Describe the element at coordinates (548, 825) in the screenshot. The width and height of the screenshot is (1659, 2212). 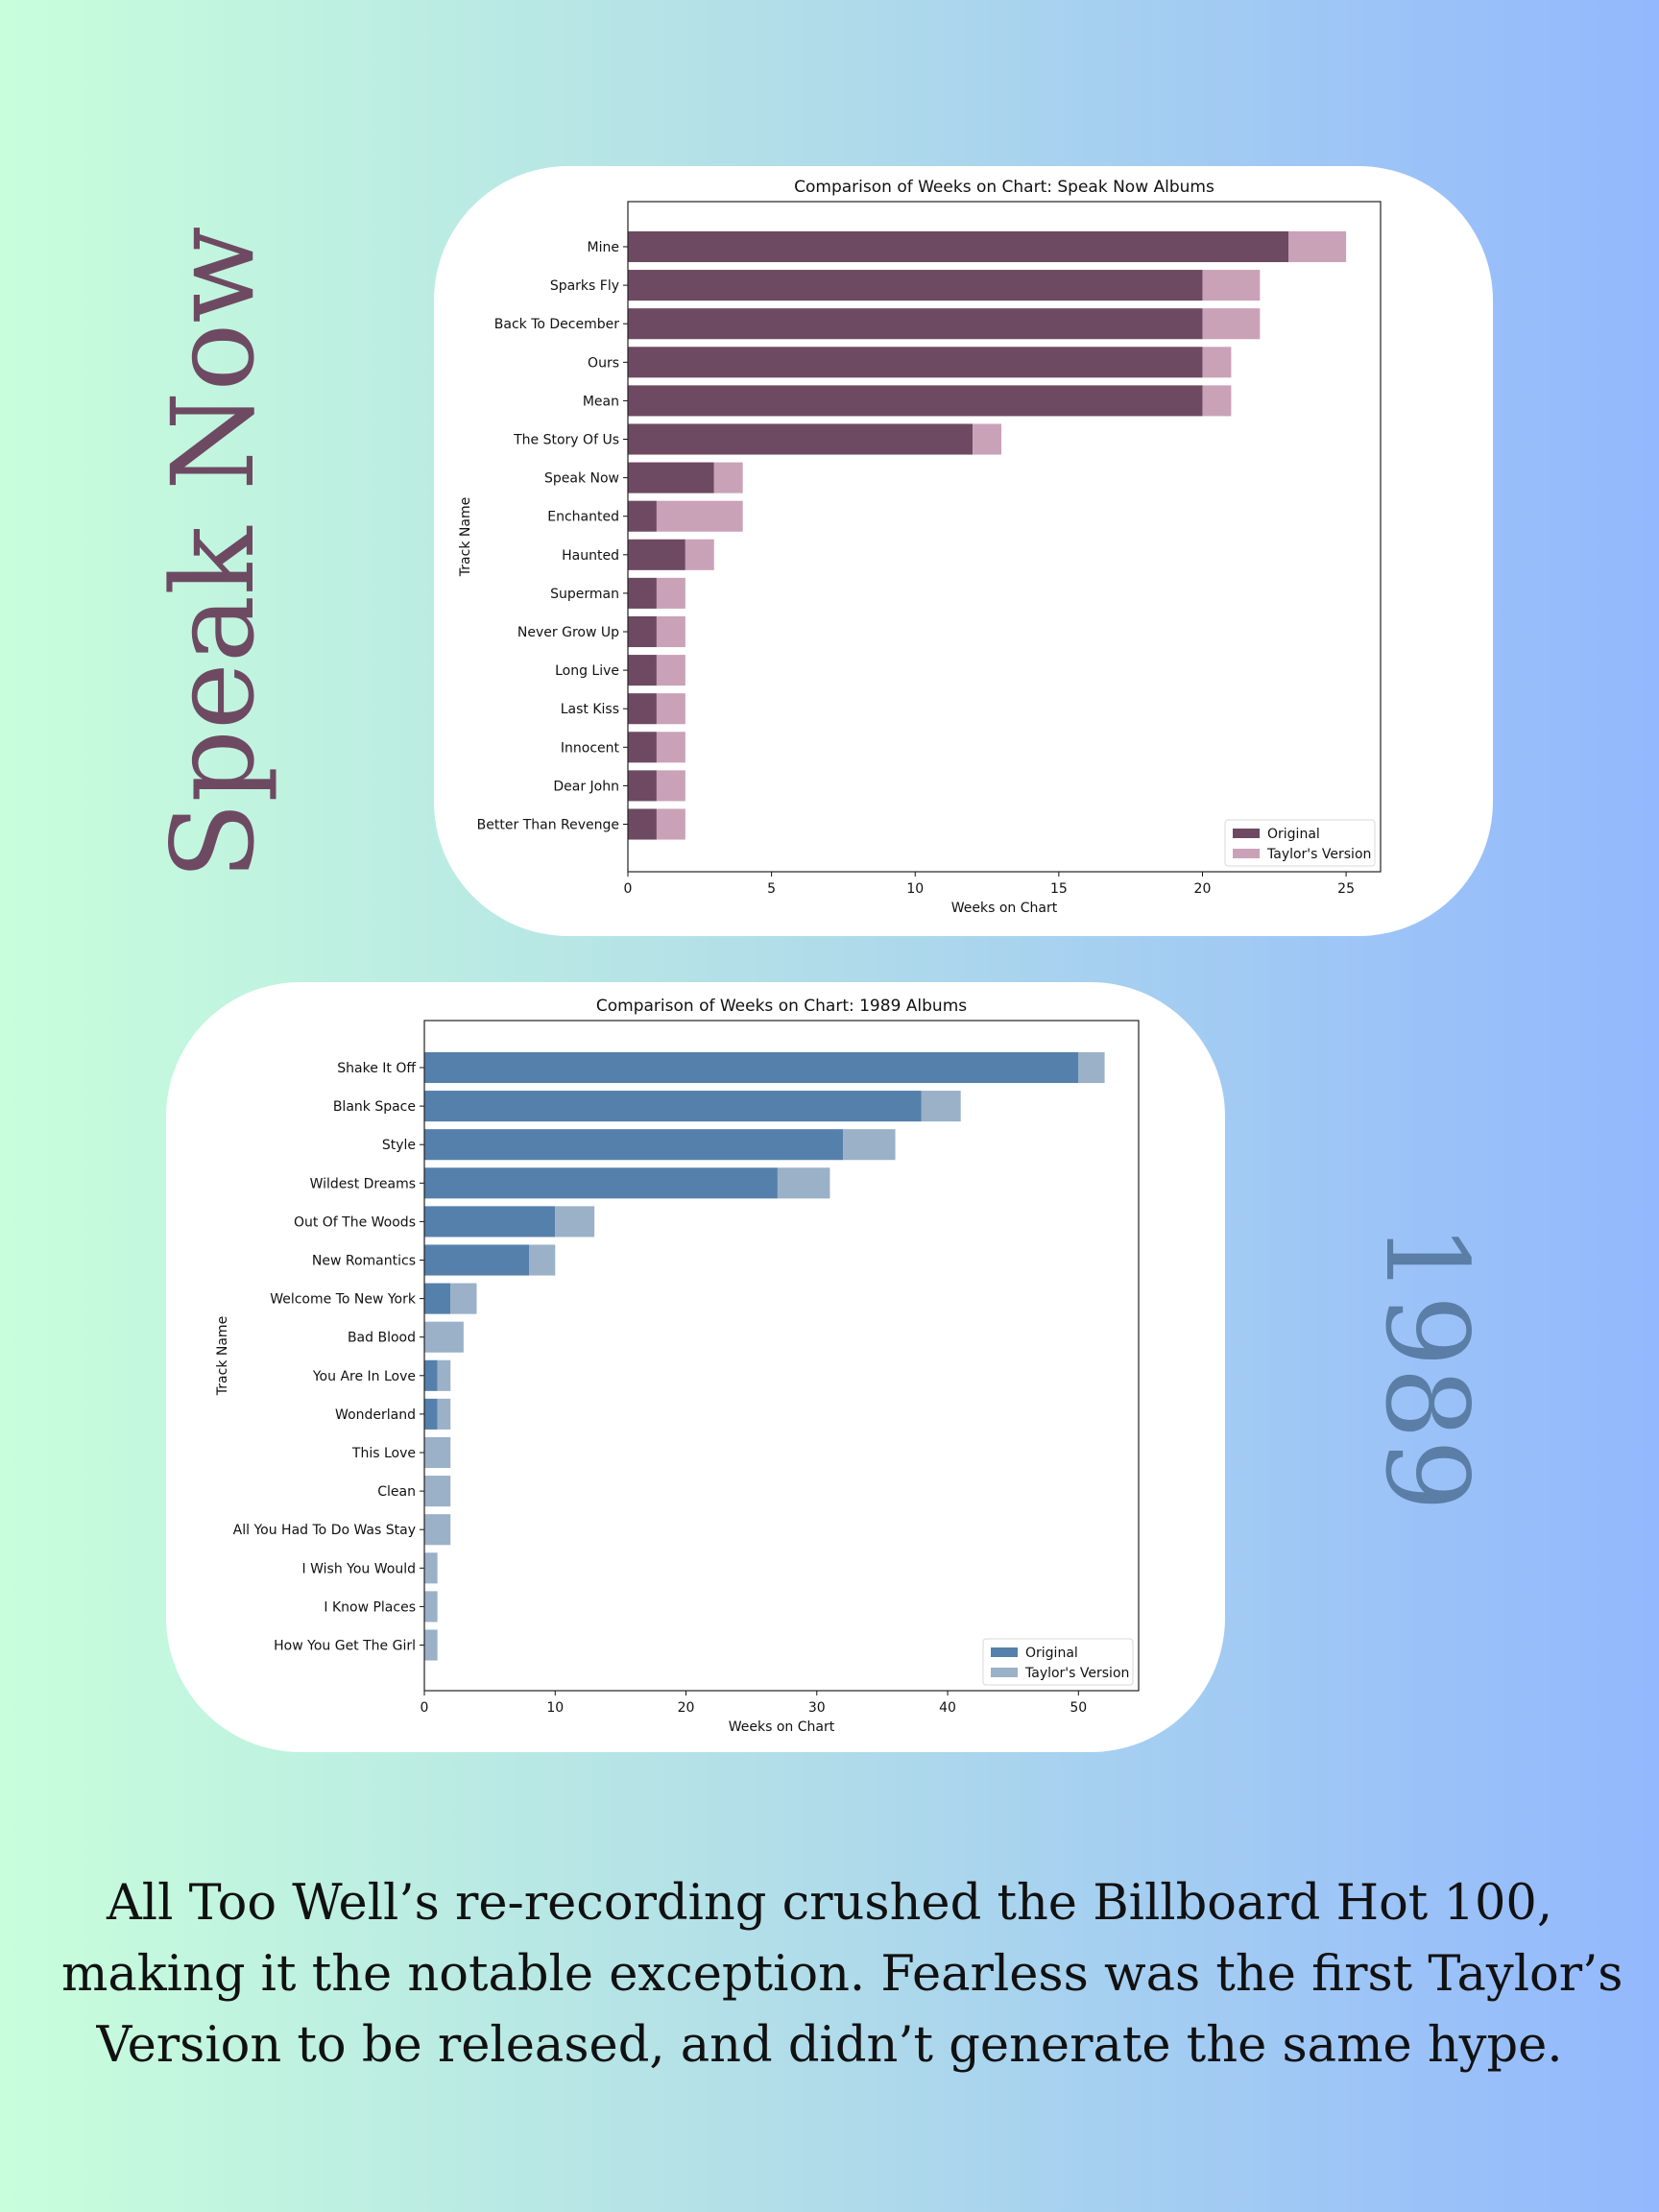
I see `y-tick-label: Better Than Revenge` at that location.